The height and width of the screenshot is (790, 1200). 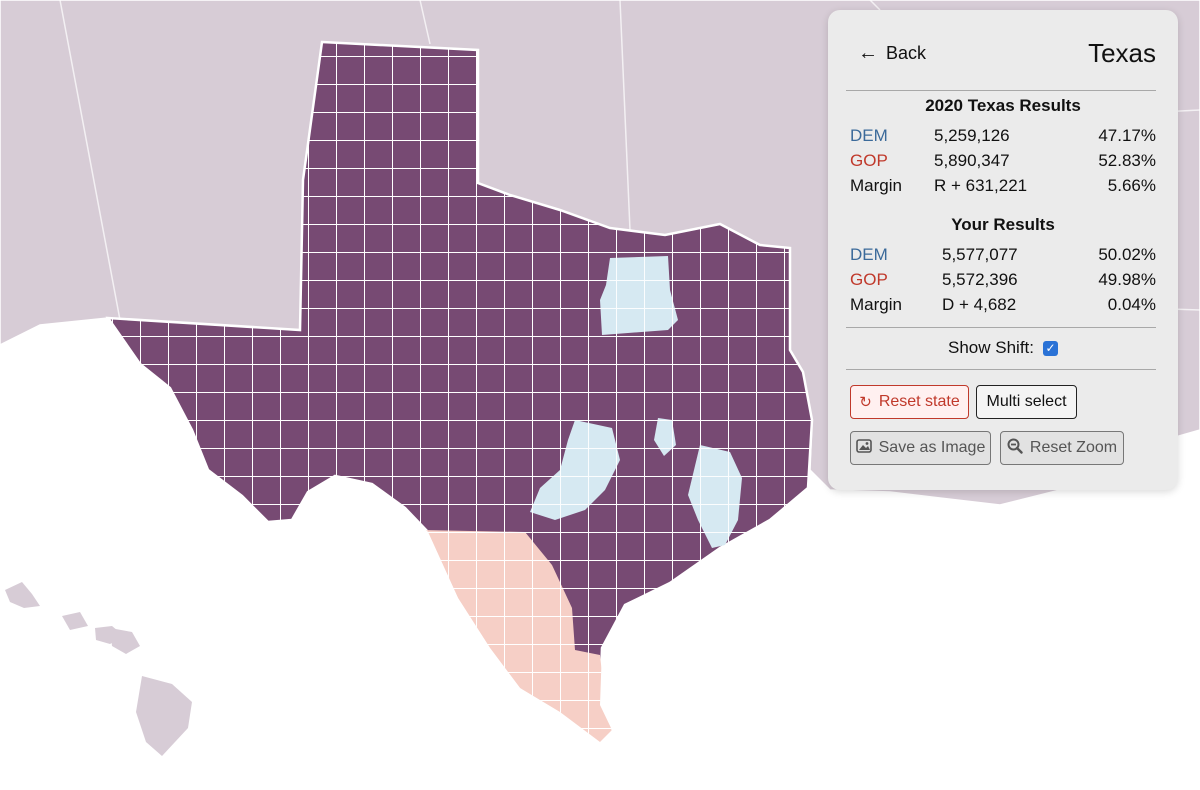 I want to click on show-shift-checkbox: ✓, so click(x=1050, y=348).